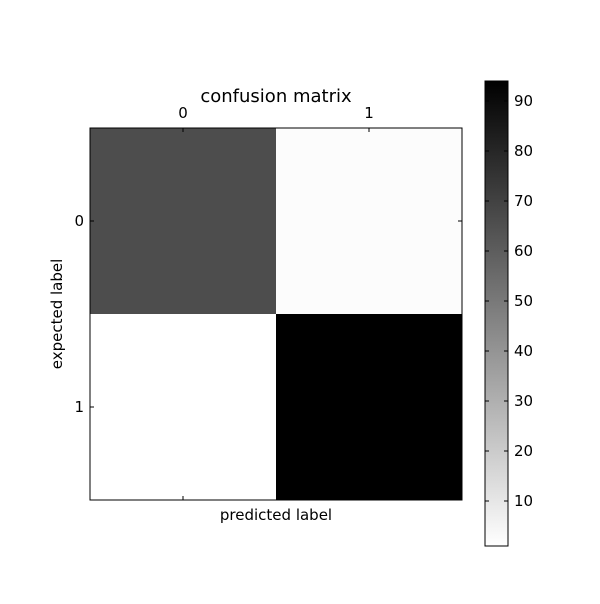  I want to click on colorbar: 10 20 30 40 50 60 70 80 90, so click(508, 313).